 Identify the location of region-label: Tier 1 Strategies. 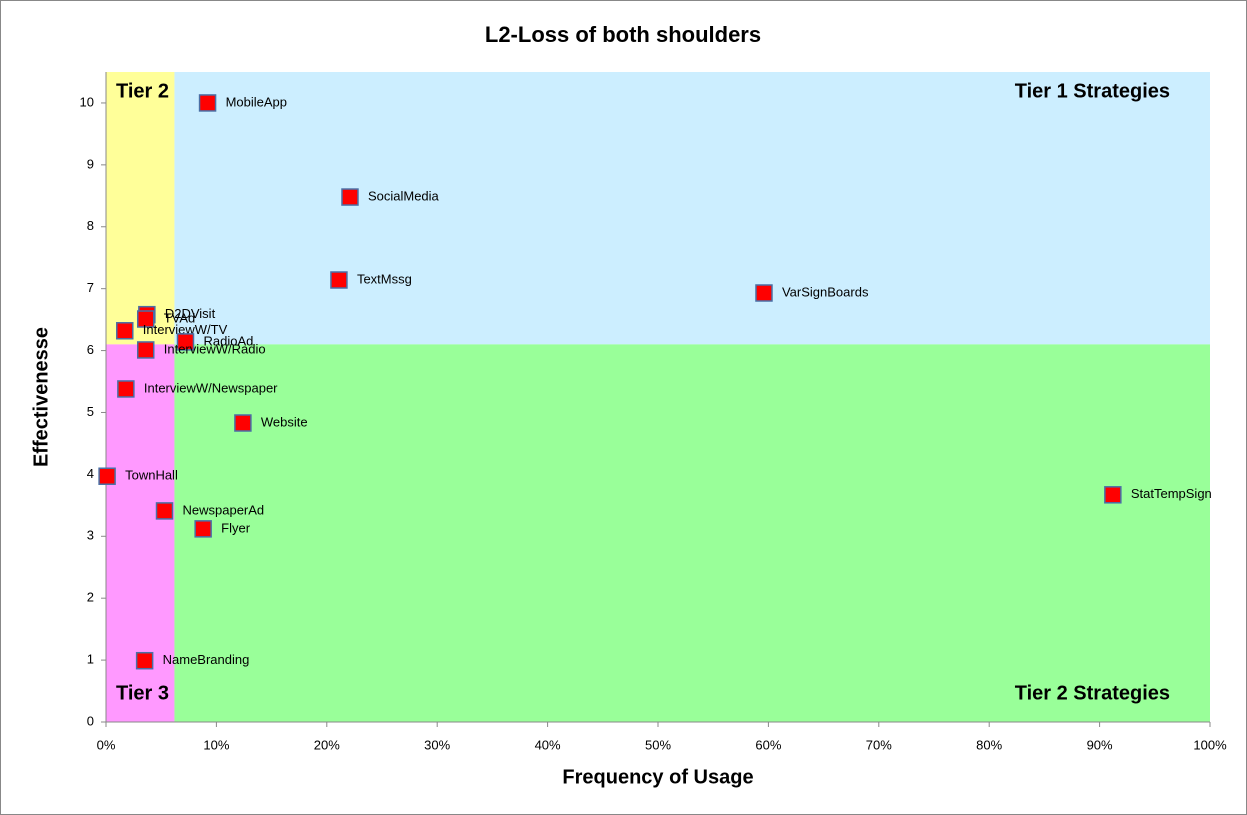
(1092, 91).